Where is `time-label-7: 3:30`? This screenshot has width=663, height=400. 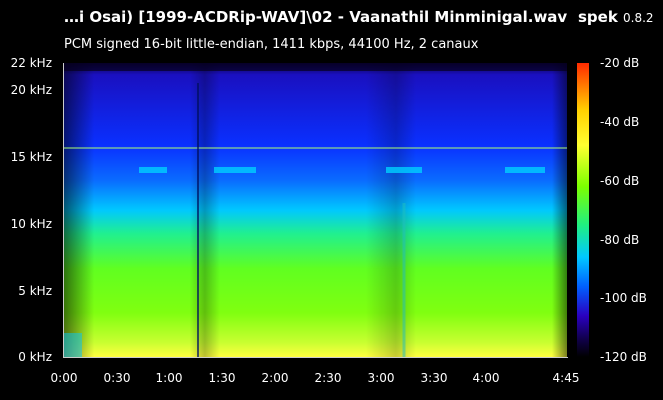 time-label-7: 3:30 is located at coordinates (434, 378).